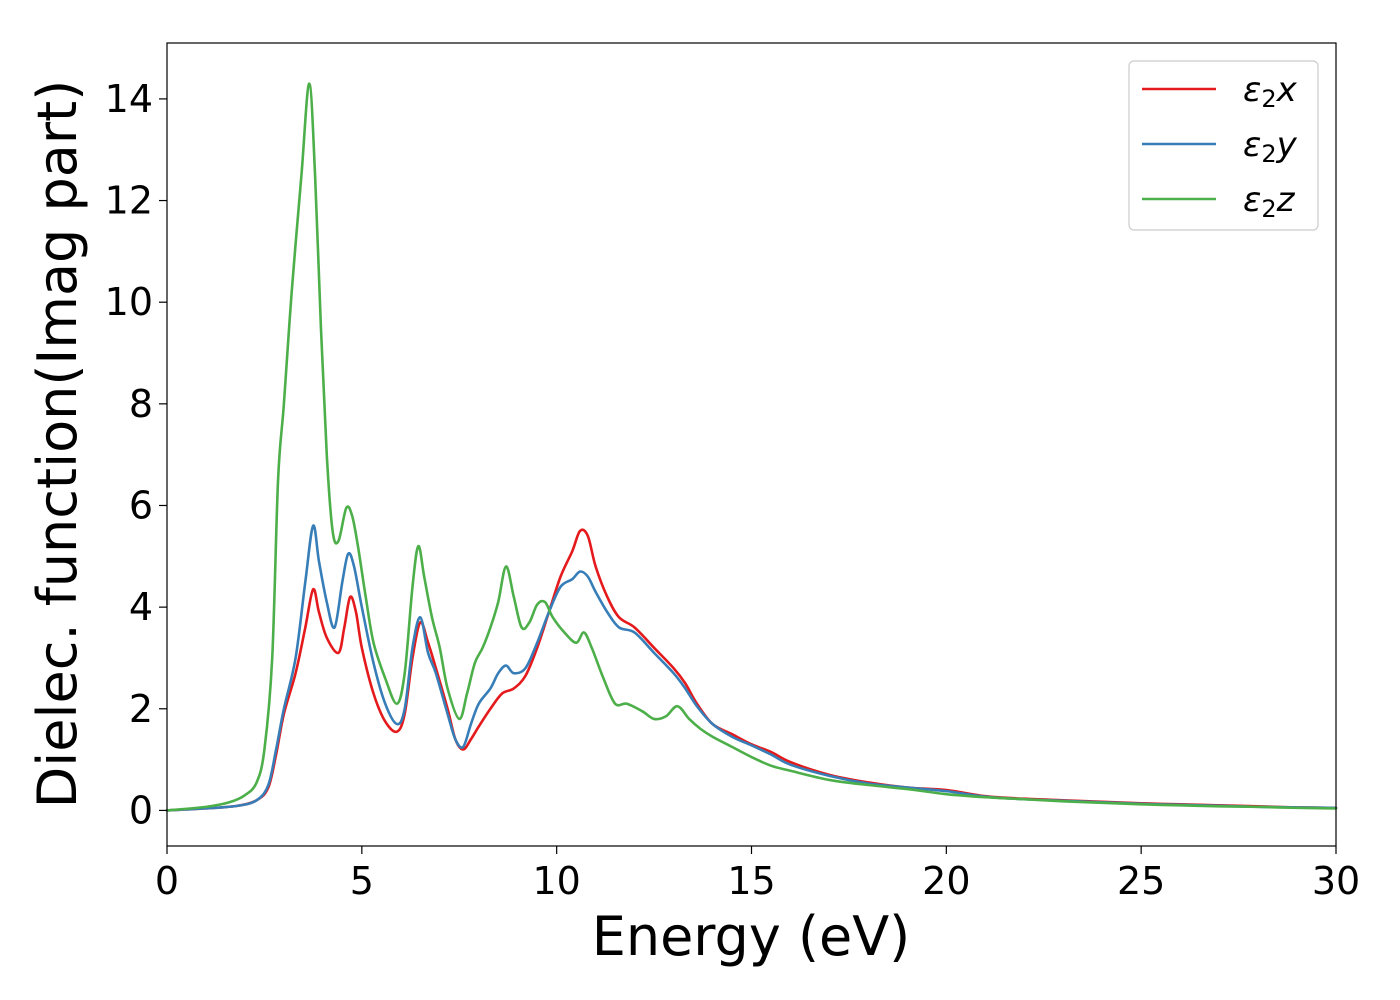 The image size is (1400, 1000). Describe the element at coordinates (141, 505) in the screenshot. I see `y-tick-label: 6` at that location.